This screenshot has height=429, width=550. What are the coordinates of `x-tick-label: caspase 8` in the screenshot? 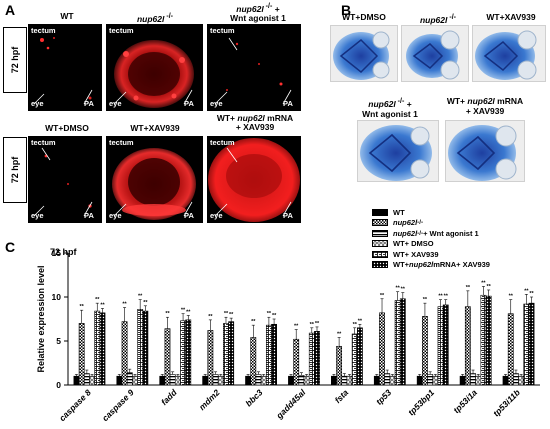 It's located at (75, 405).